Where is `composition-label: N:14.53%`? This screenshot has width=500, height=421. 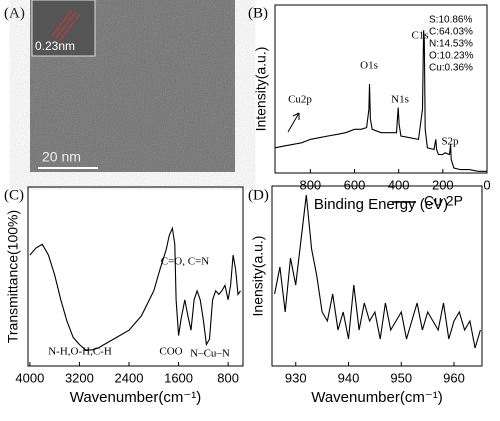
composition-label: N:14.53% is located at coordinates (451, 44).